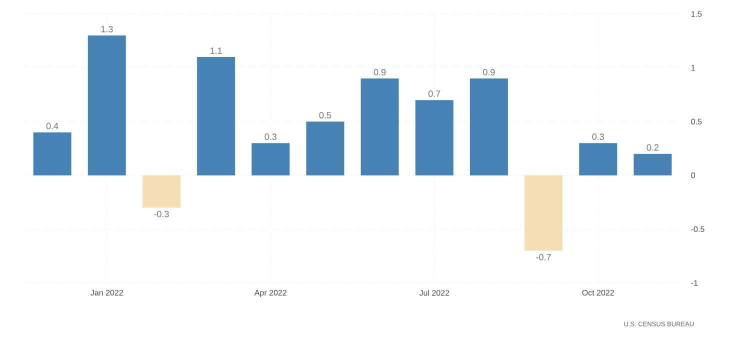 This screenshot has height=350, width=730. What do you see at coordinates (434, 293) in the screenshot?
I see `x-tick-label: Jul 2022` at bounding box center [434, 293].